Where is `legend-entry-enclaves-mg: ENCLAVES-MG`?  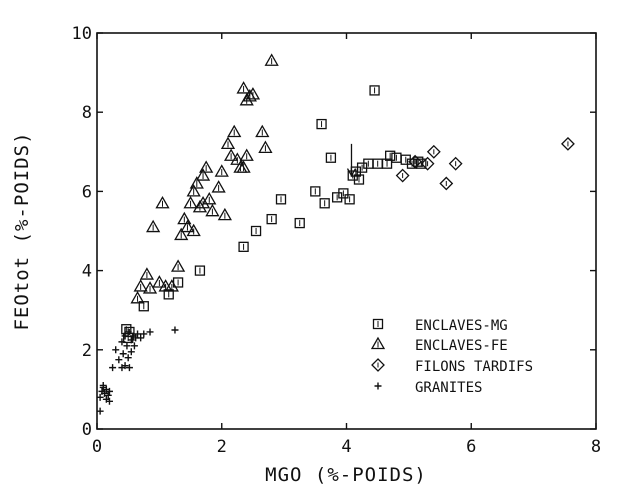
legend-entry-enclaves-mg: ENCLAVES-MG is located at coordinates (440, 326).